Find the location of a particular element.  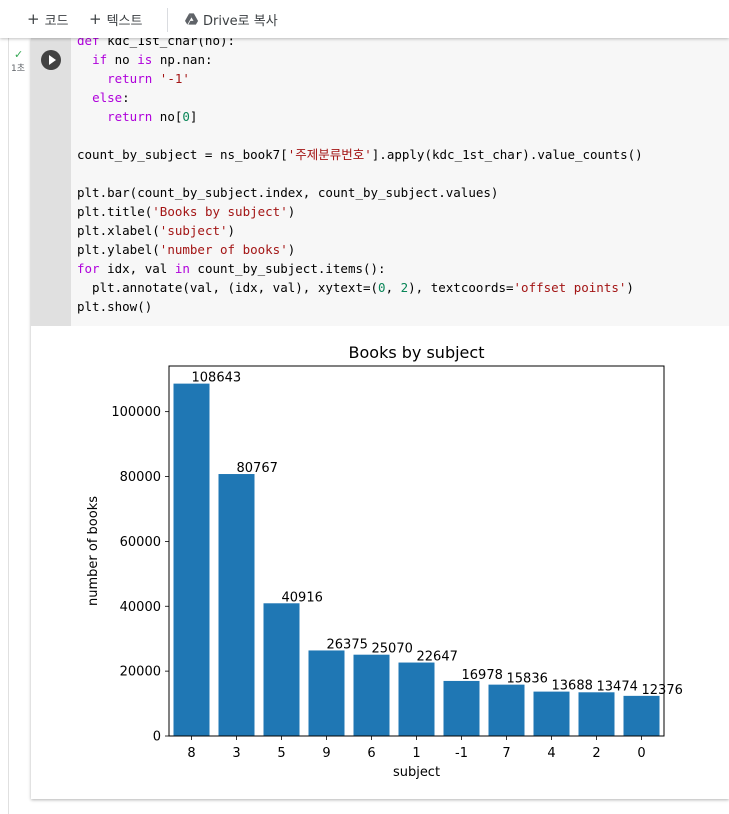

x-tick-label: -1 is located at coordinates (461, 753).